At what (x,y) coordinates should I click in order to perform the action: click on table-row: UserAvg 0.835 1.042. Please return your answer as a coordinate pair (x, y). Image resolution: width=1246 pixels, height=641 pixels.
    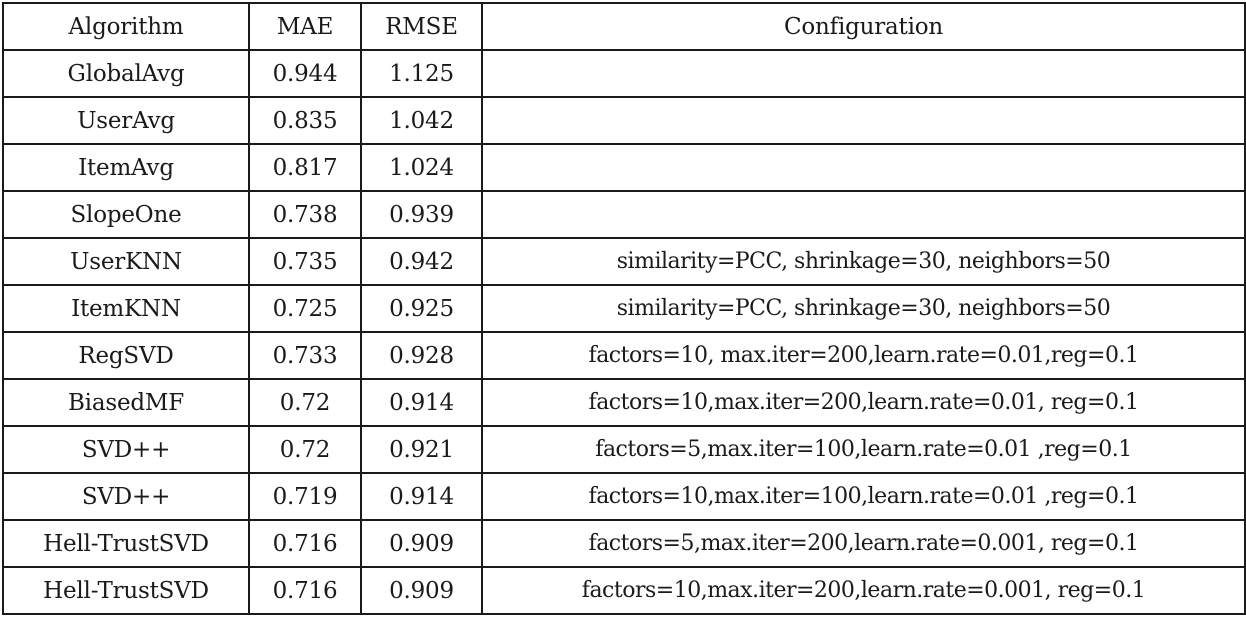
    Looking at the image, I should click on (624, 120).